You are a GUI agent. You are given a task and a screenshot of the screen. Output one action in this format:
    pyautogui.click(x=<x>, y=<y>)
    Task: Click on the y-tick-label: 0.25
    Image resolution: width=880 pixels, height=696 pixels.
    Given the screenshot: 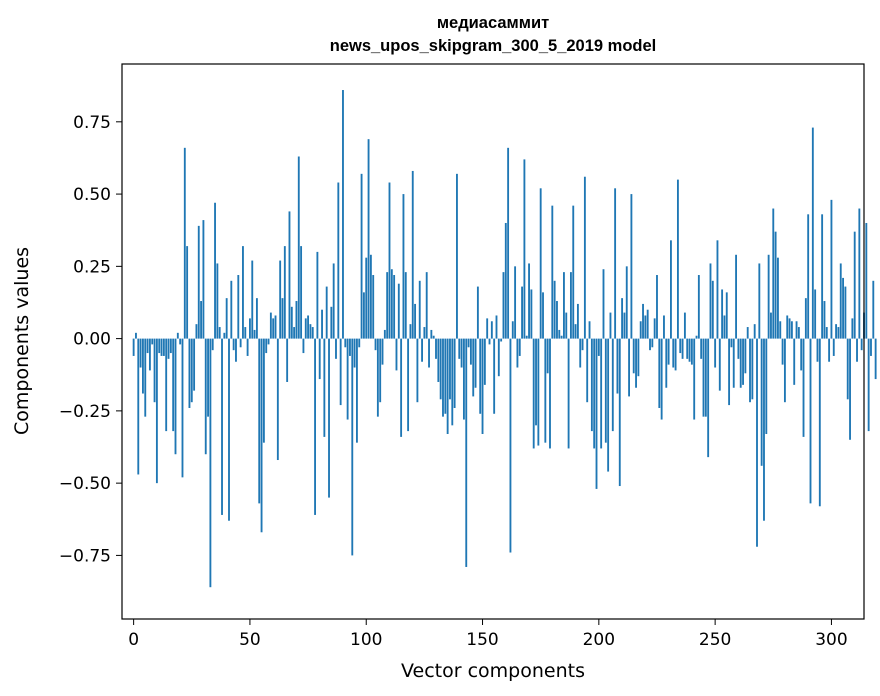 What is the action you would take?
    pyautogui.click(x=92, y=267)
    